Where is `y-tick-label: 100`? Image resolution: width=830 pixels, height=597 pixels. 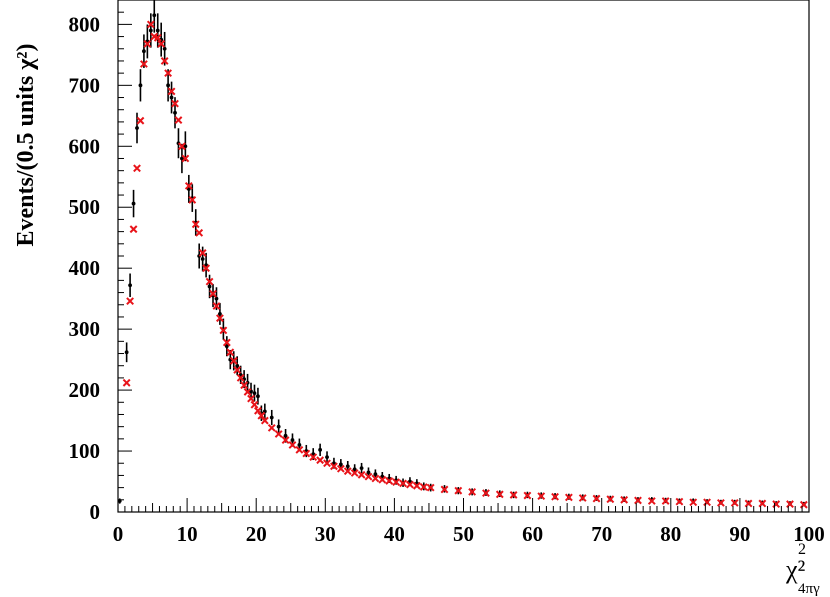 y-tick-label: 100 is located at coordinates (85, 451).